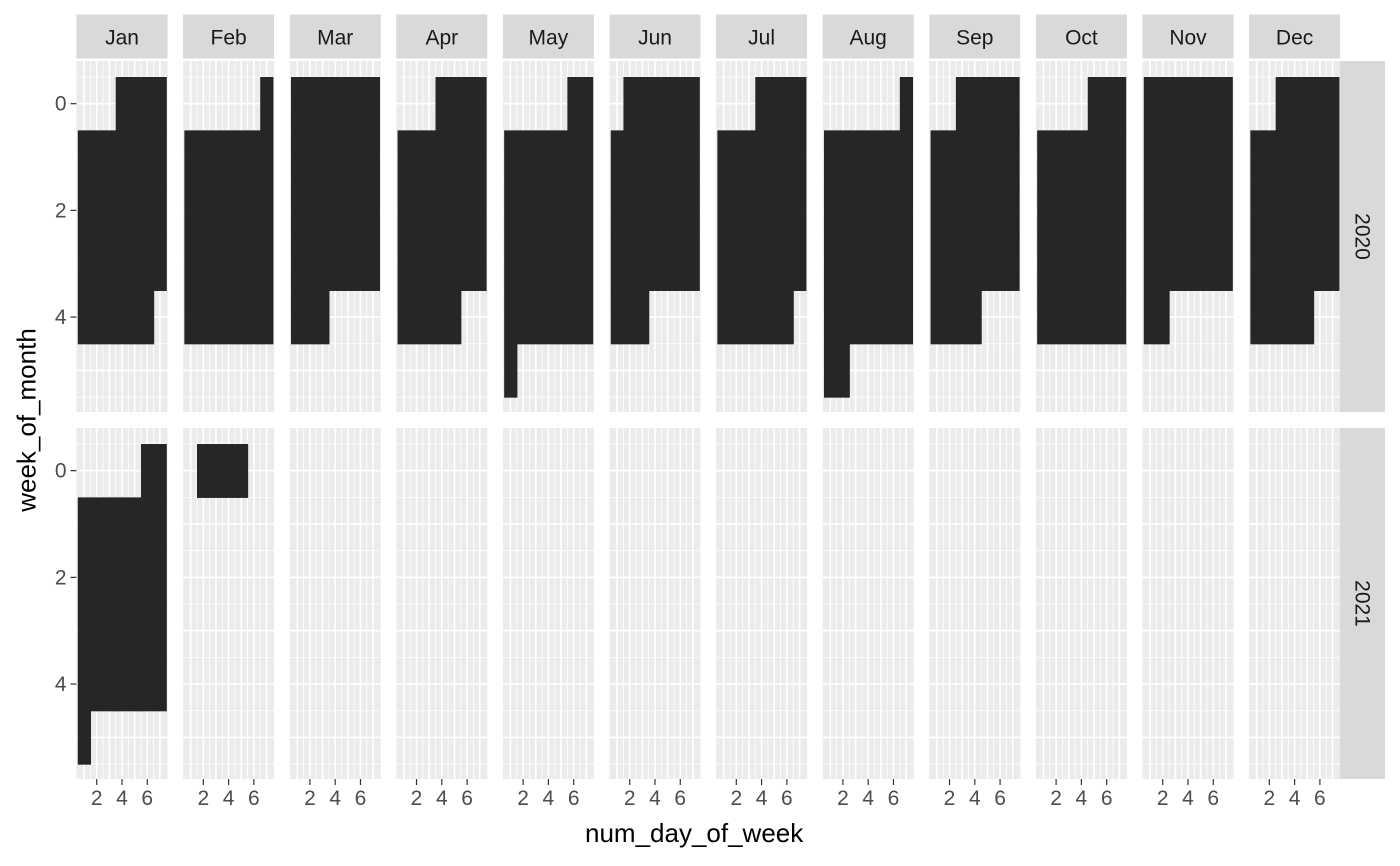 Image resolution: width=1400 pixels, height=866 pixels. What do you see at coordinates (668, 104) in the screenshot?
I see `tile-2020-jun-w0-d5` at bounding box center [668, 104].